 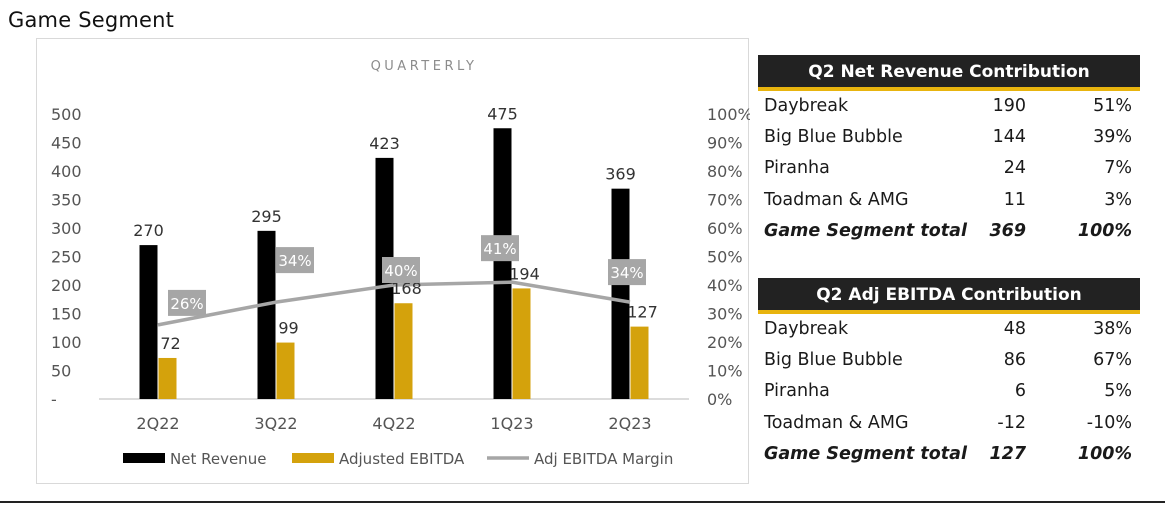 I want to click on y-right-tick-label: 100%, so click(x=728, y=114).